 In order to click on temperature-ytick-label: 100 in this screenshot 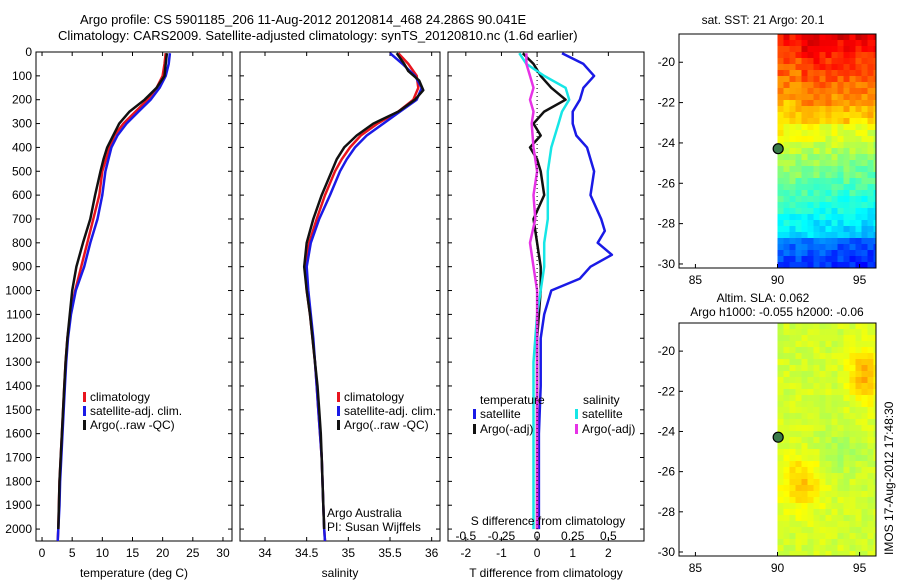, I will do `click(22, 76)`.